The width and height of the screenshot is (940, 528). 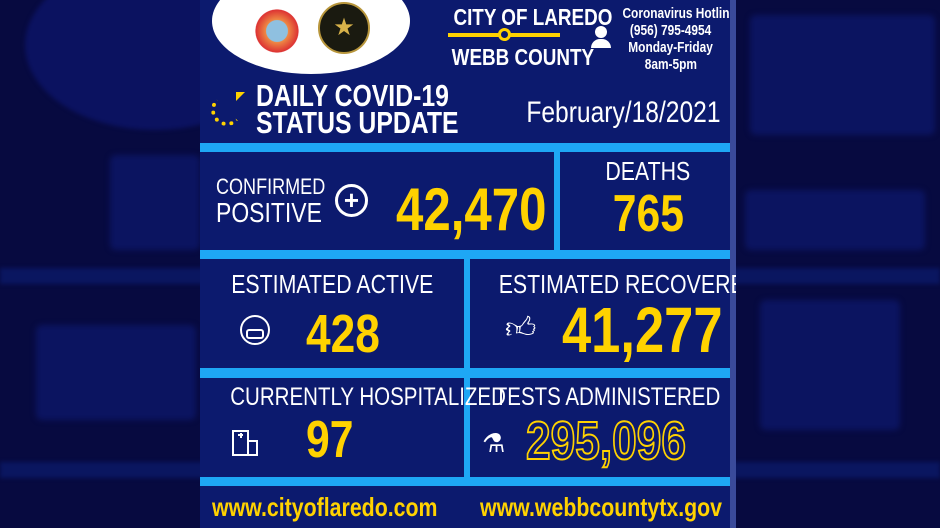 What do you see at coordinates (330, 440) in the screenshot?
I see `hospitalized-value: 97` at bounding box center [330, 440].